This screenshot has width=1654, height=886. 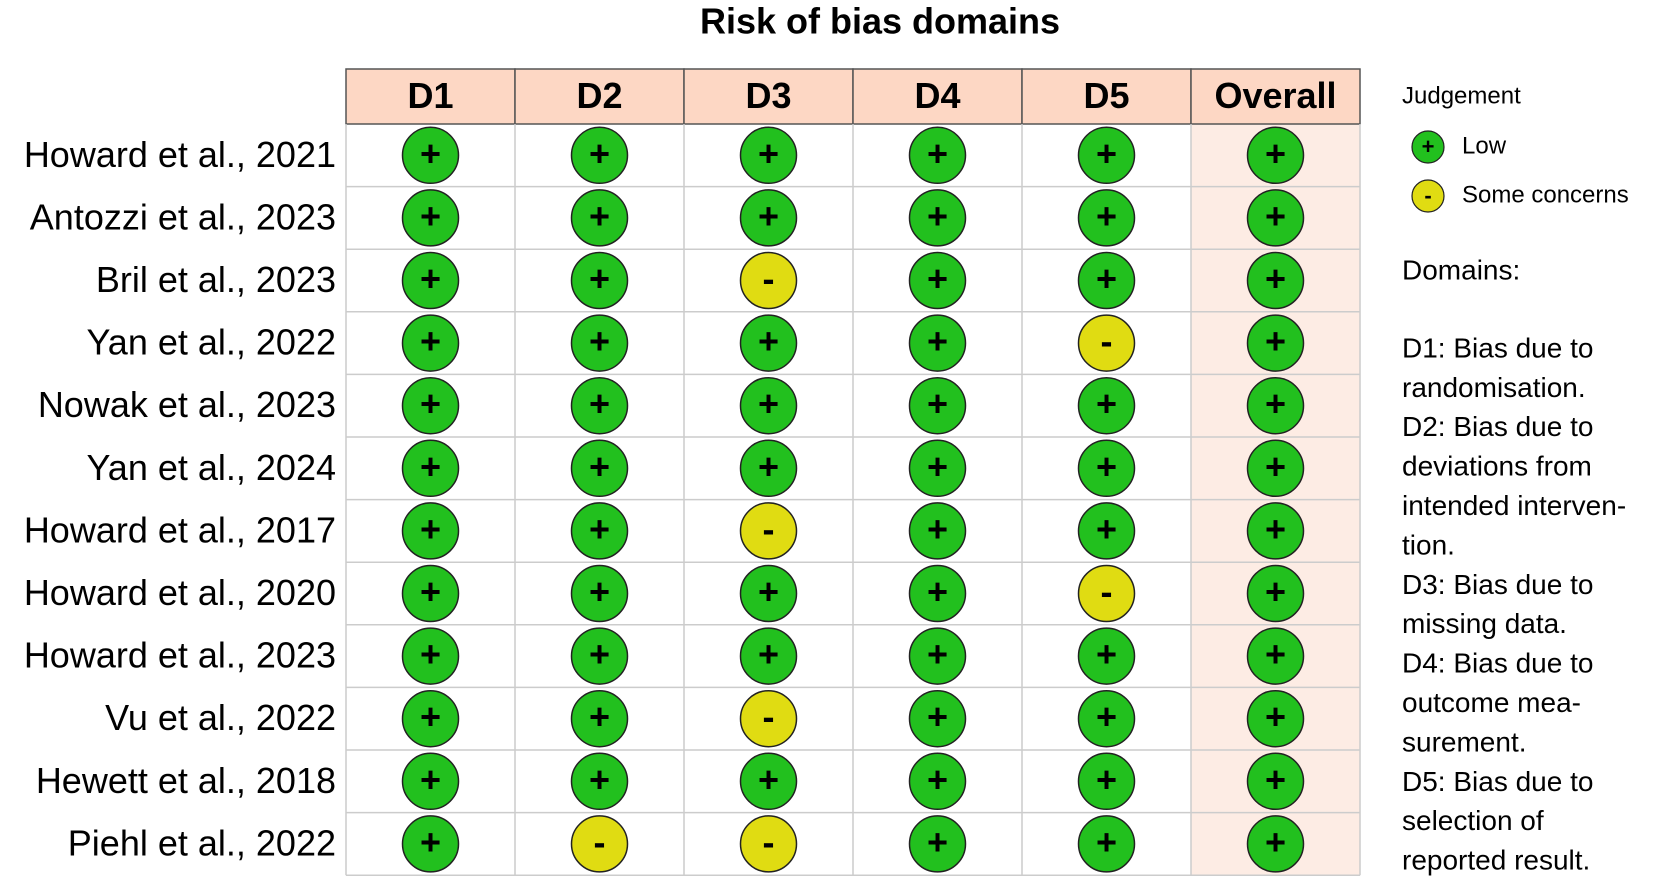 I want to click on column-header: D1, so click(x=430, y=95).